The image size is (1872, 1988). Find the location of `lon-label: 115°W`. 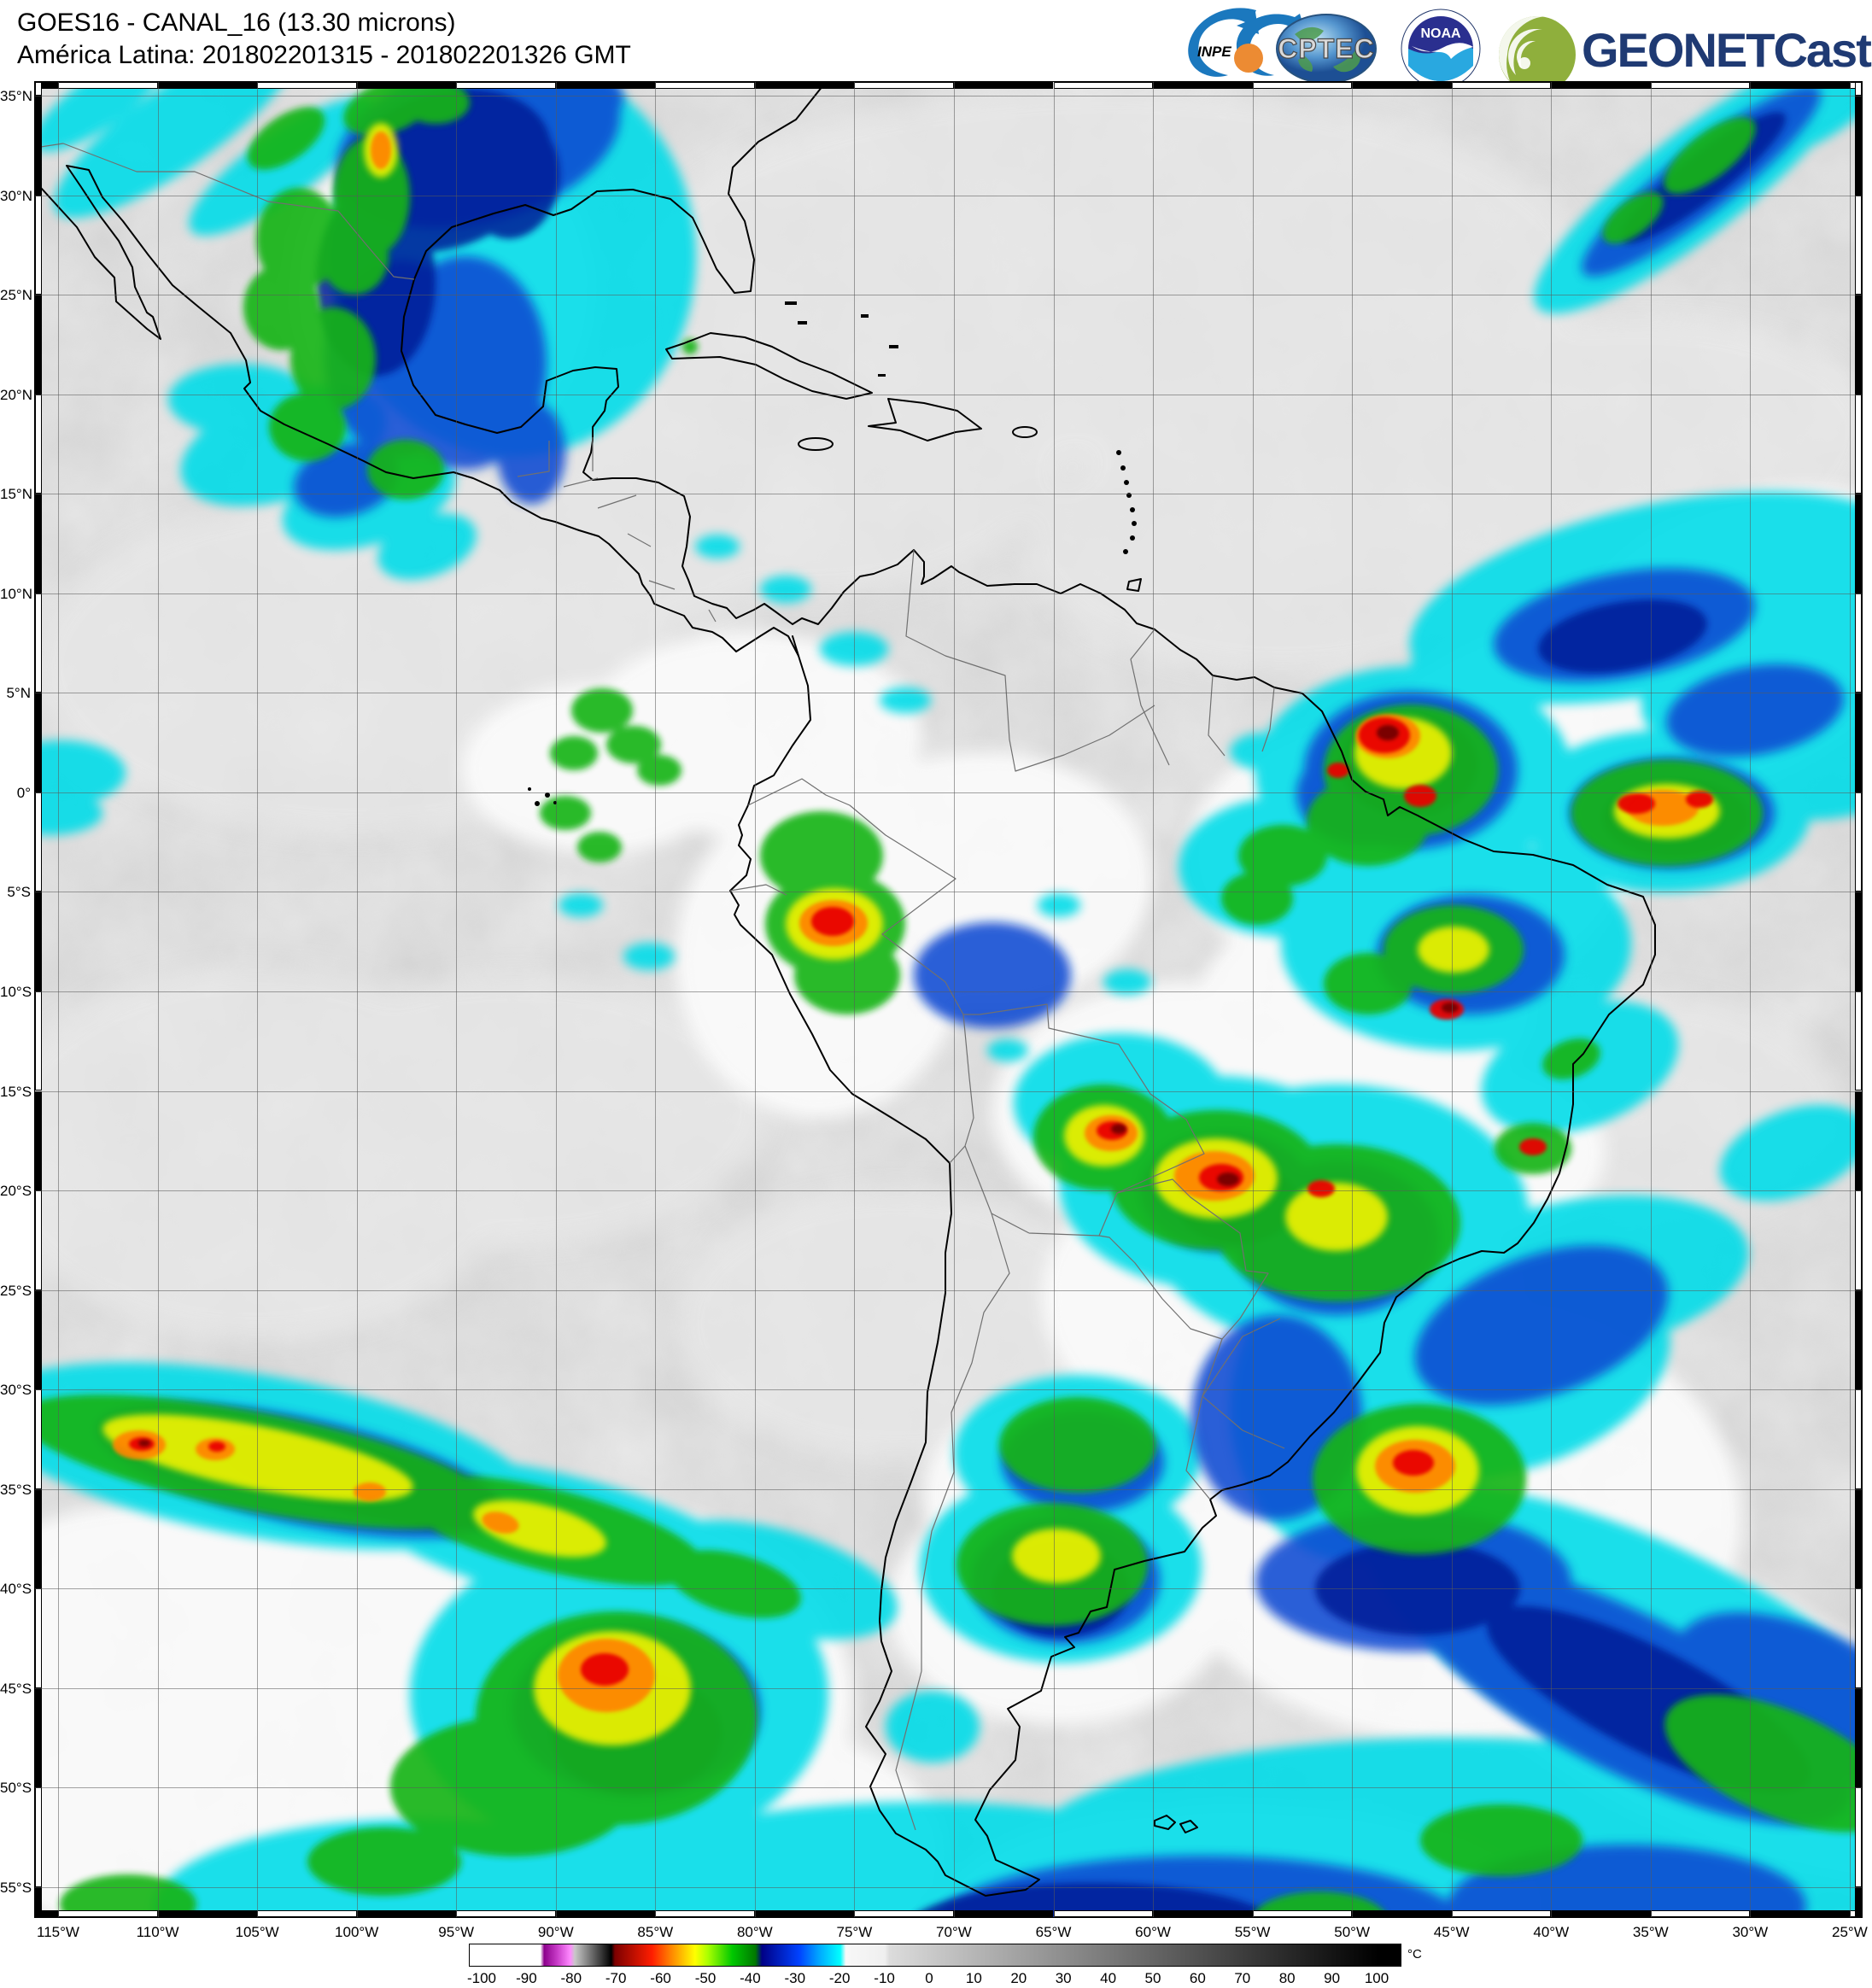

lon-label: 115°W is located at coordinates (58, 1932).